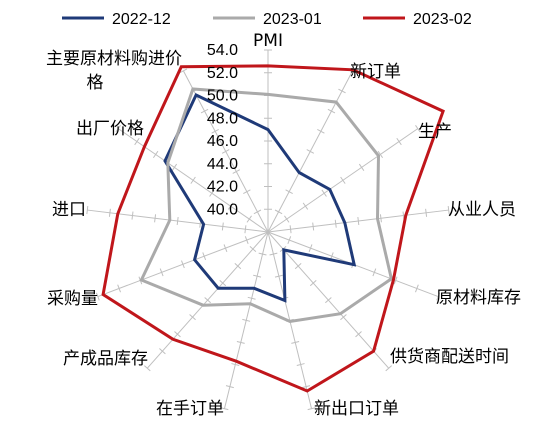 The width and height of the screenshot is (550, 426). I want to click on legend: 2022-12 2023-01 2023-02, so click(267, 19).